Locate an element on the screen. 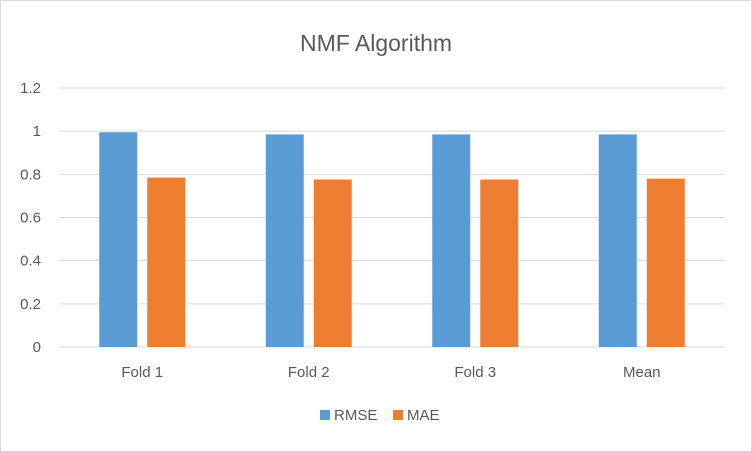 This screenshot has height=452, width=752. x-axis-ticks: Fold 1 Fold 2 Fold 3 Mean is located at coordinates (390, 372).